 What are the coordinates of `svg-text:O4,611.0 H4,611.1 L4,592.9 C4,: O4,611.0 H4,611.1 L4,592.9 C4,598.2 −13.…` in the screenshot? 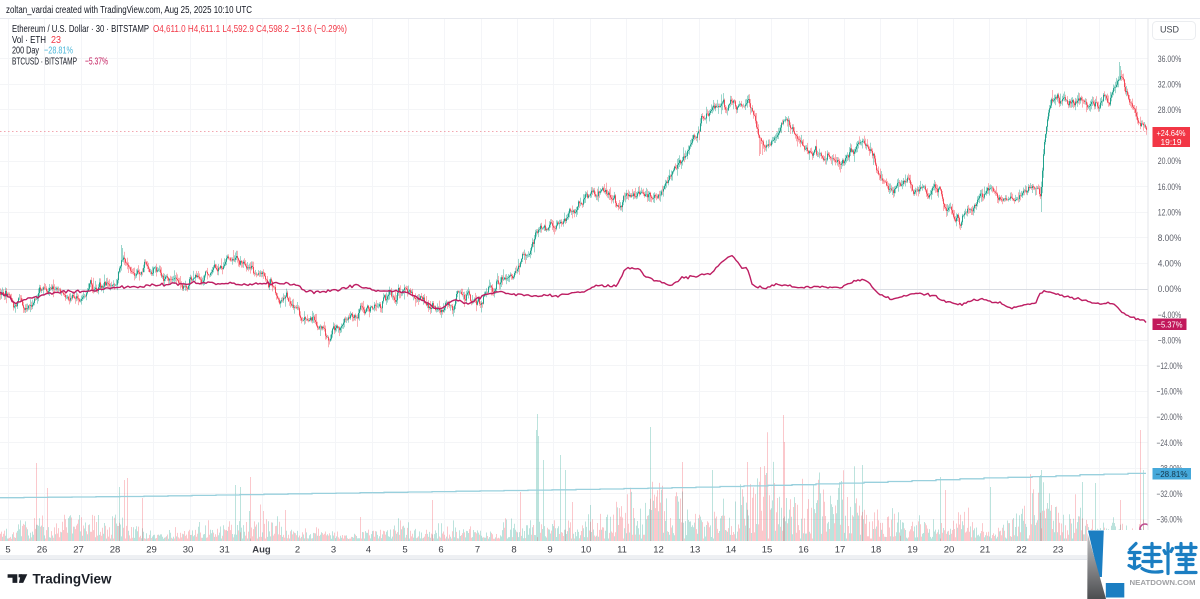 It's located at (250, 29).